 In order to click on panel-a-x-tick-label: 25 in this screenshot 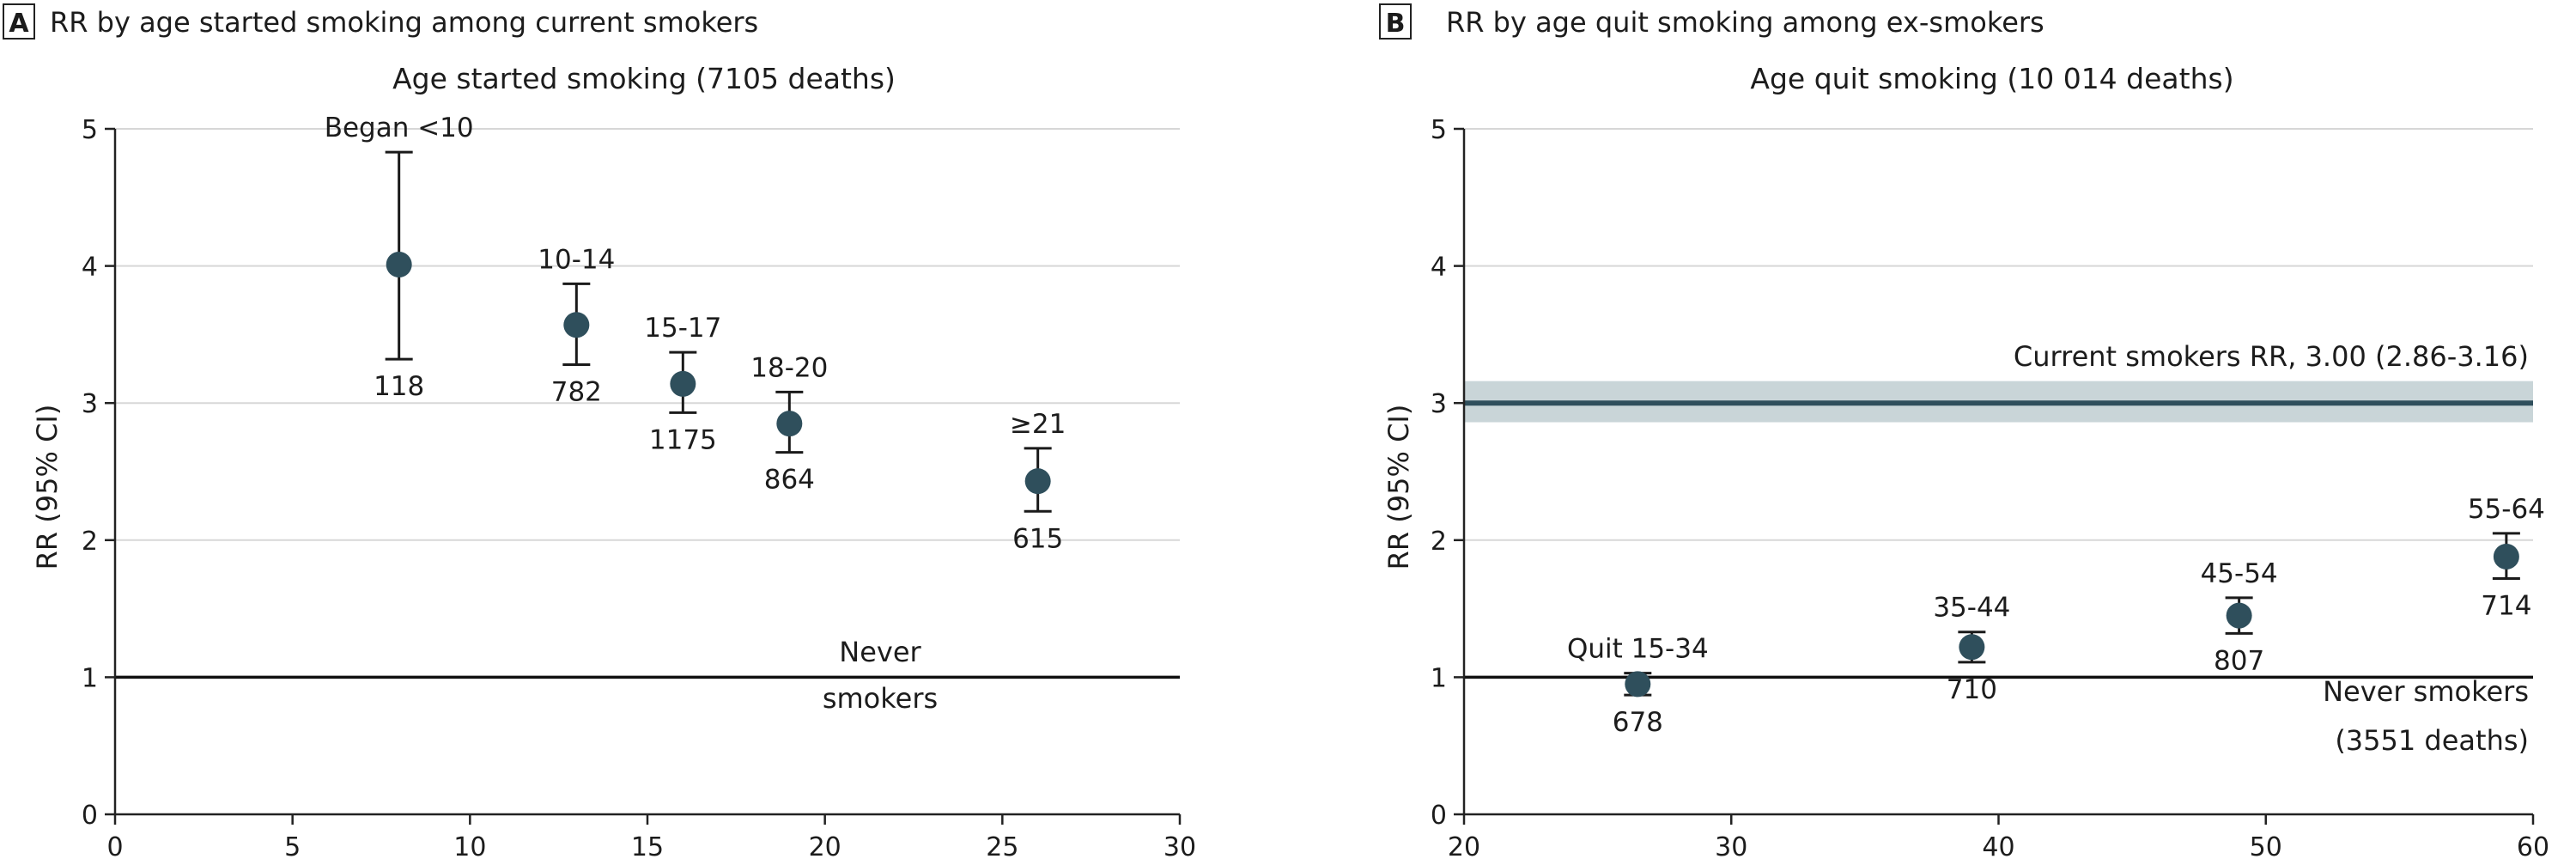, I will do `click(1002, 845)`.